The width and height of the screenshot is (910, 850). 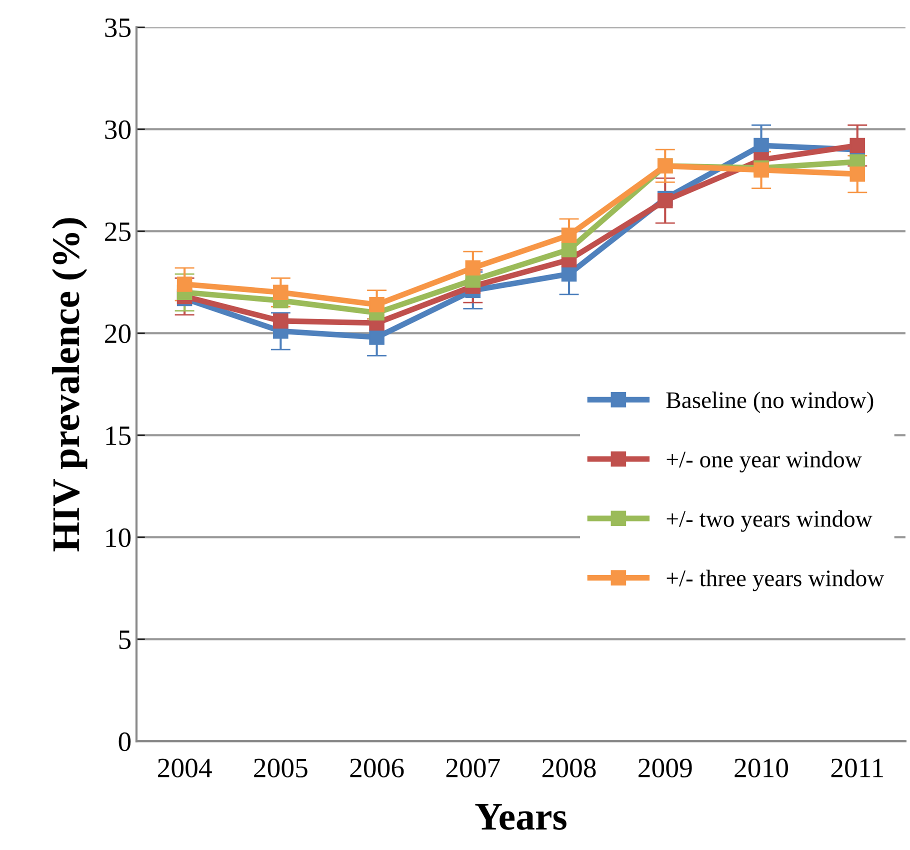 I want to click on x-tick-label: 2007, so click(x=473, y=768).